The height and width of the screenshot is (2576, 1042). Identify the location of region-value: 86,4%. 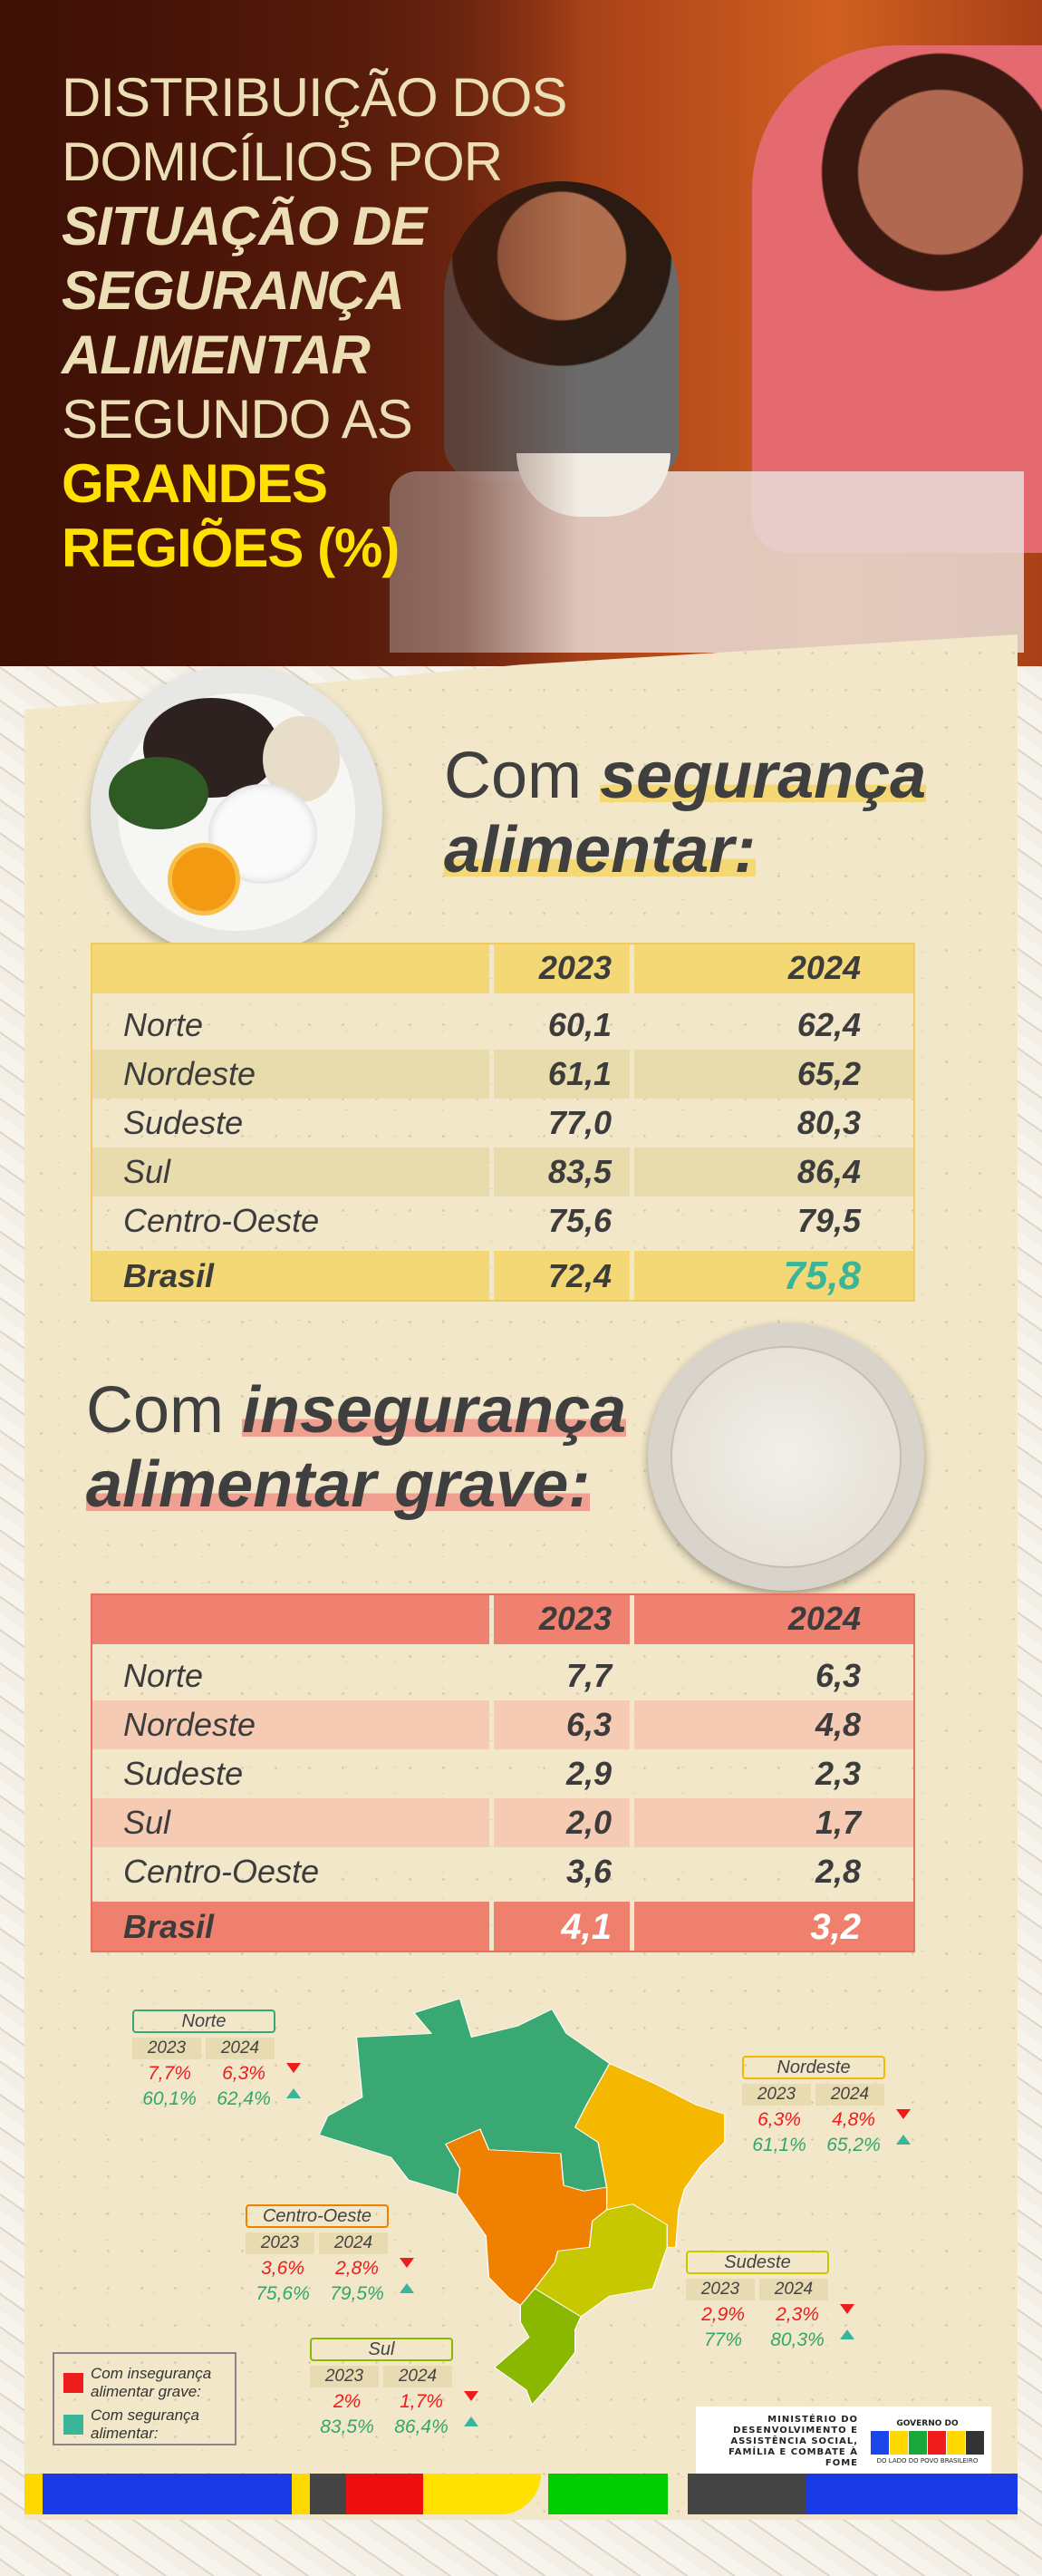
(421, 2426).